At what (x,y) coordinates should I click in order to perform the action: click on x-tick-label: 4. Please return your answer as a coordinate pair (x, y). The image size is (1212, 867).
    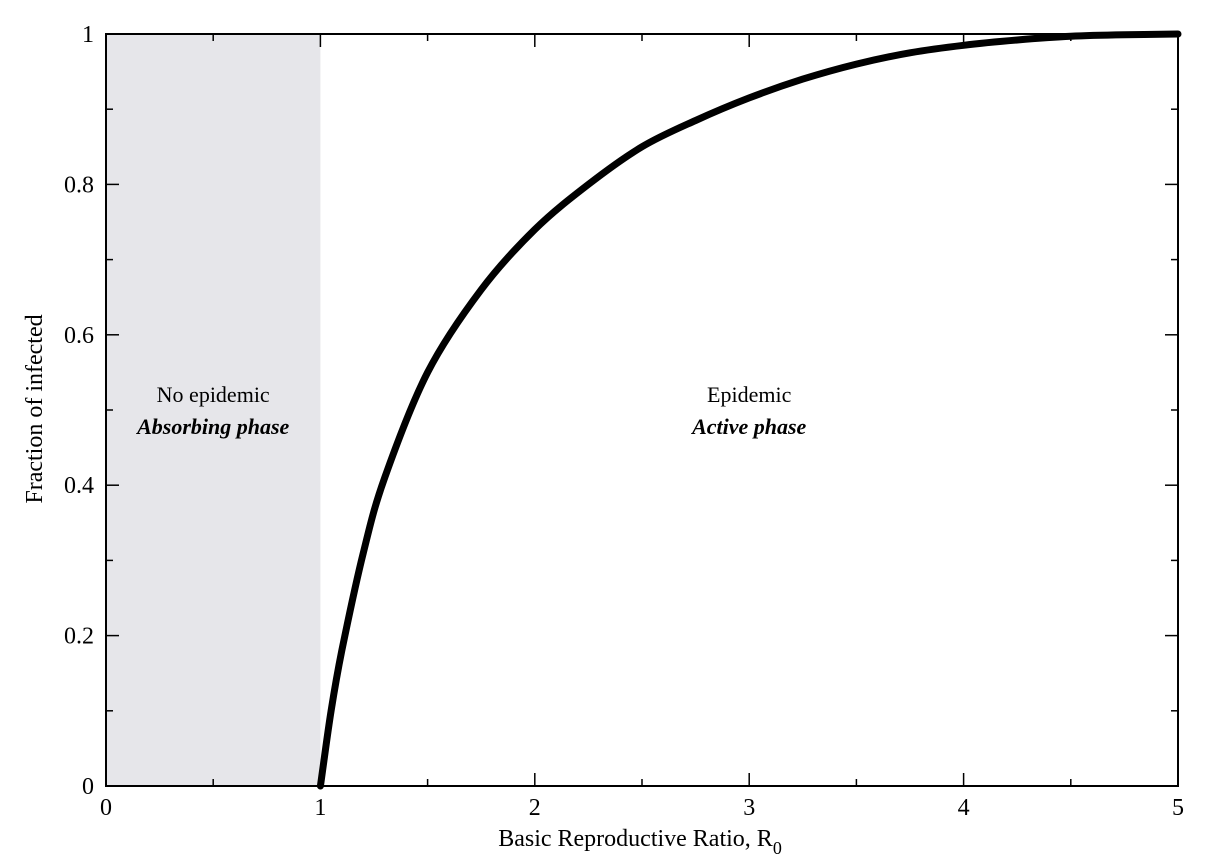
    Looking at the image, I should click on (964, 808).